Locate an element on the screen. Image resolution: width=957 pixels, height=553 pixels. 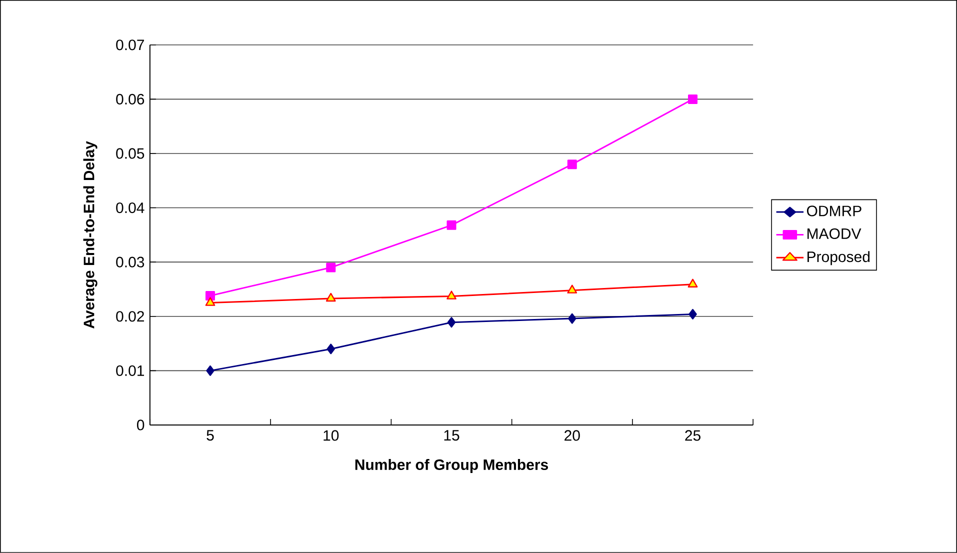
y-tick-label: 0.01 is located at coordinates (130, 370).